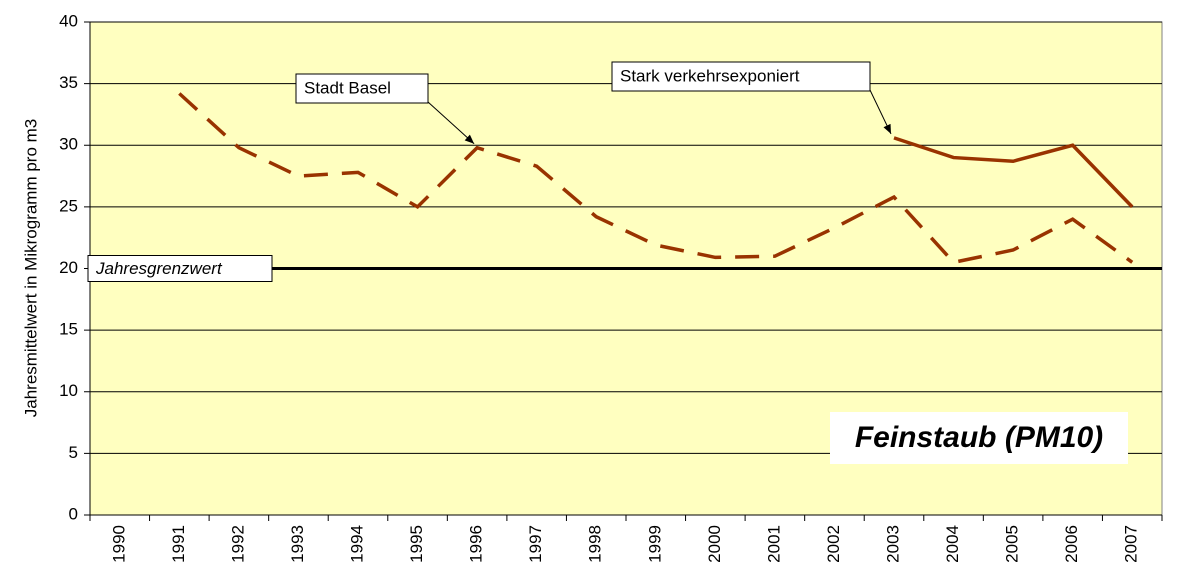  I want to click on x-tick-label: 1993, so click(297, 544).